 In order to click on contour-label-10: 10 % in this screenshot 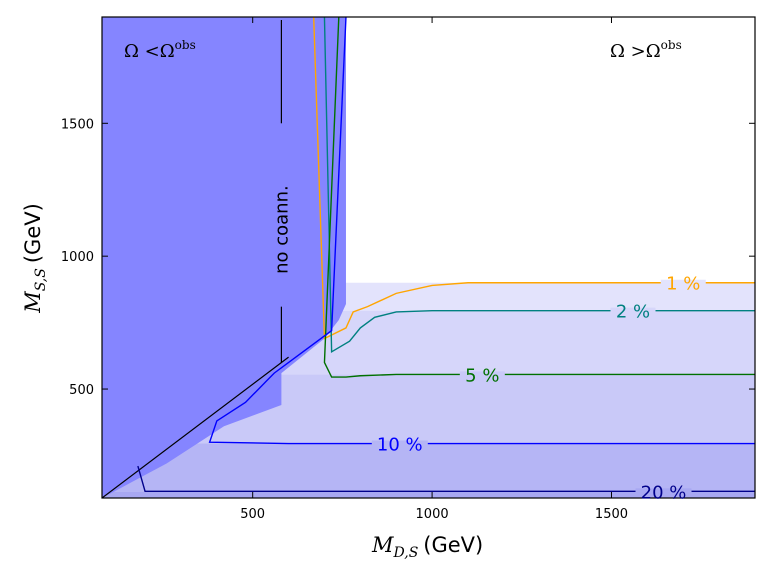, I will do `click(400, 445)`.